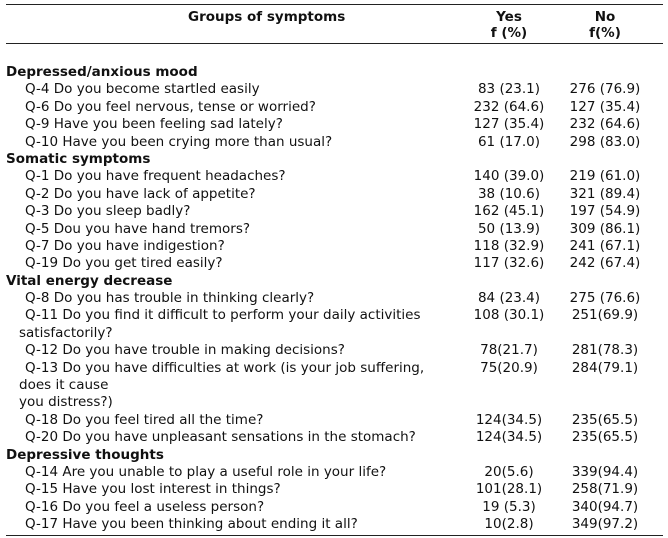  I want to click on yes-cell: 10(2.8), so click(509, 524).